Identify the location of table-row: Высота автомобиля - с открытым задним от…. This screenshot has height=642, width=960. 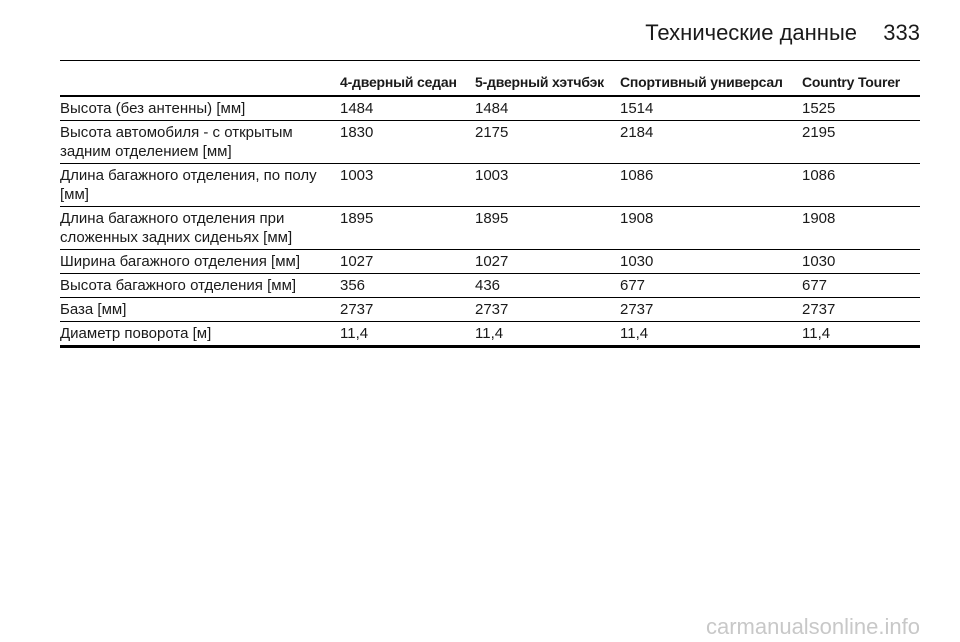
(490, 142).